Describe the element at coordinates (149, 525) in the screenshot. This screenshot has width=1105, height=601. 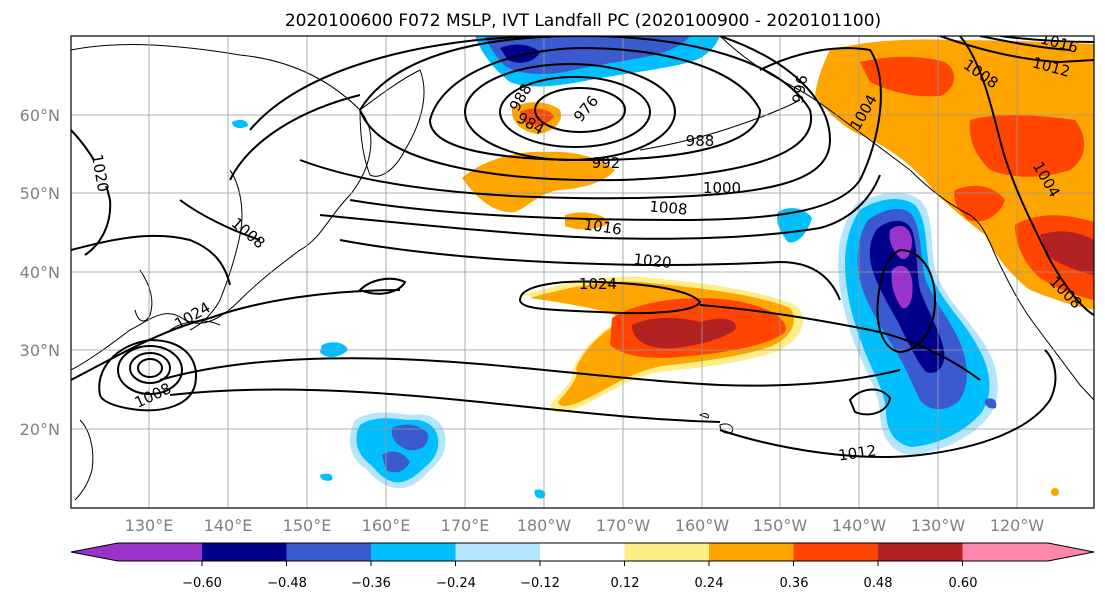
I see `lon-label: 130°E` at that location.